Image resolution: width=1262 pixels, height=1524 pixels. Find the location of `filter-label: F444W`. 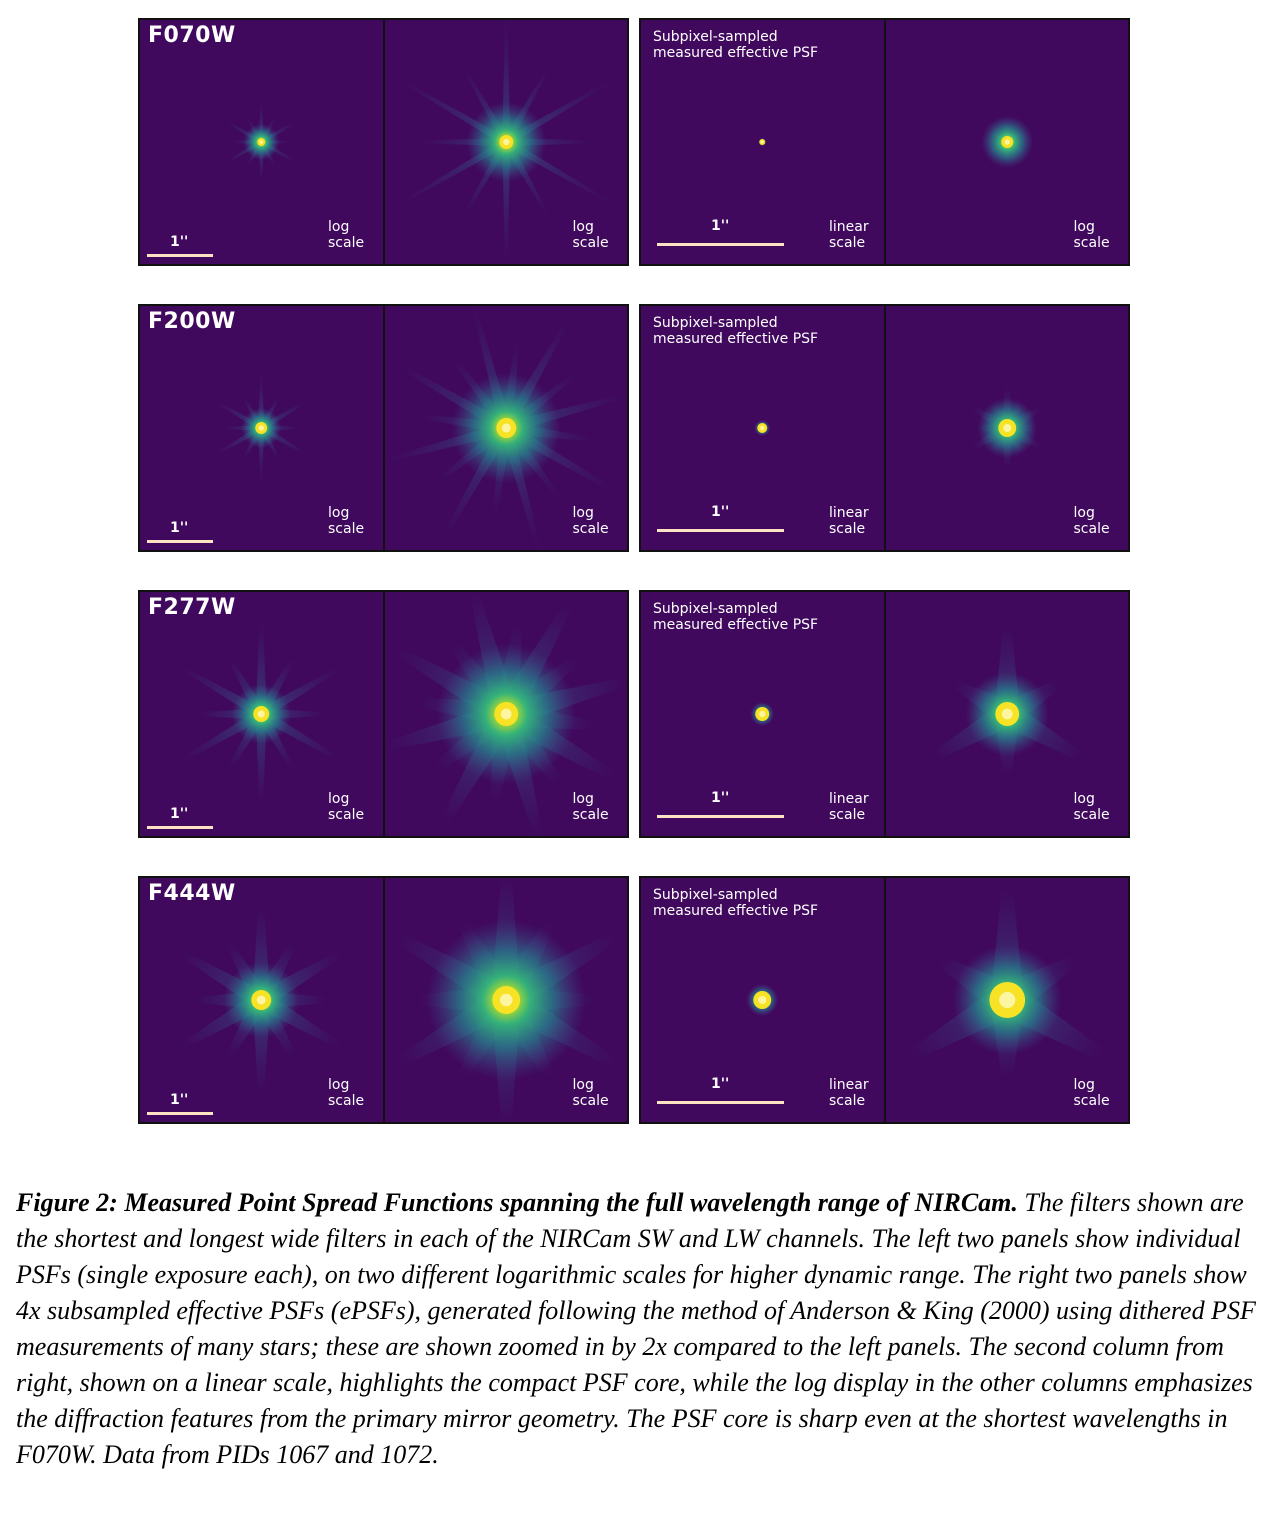

filter-label: F444W is located at coordinates (192, 893).